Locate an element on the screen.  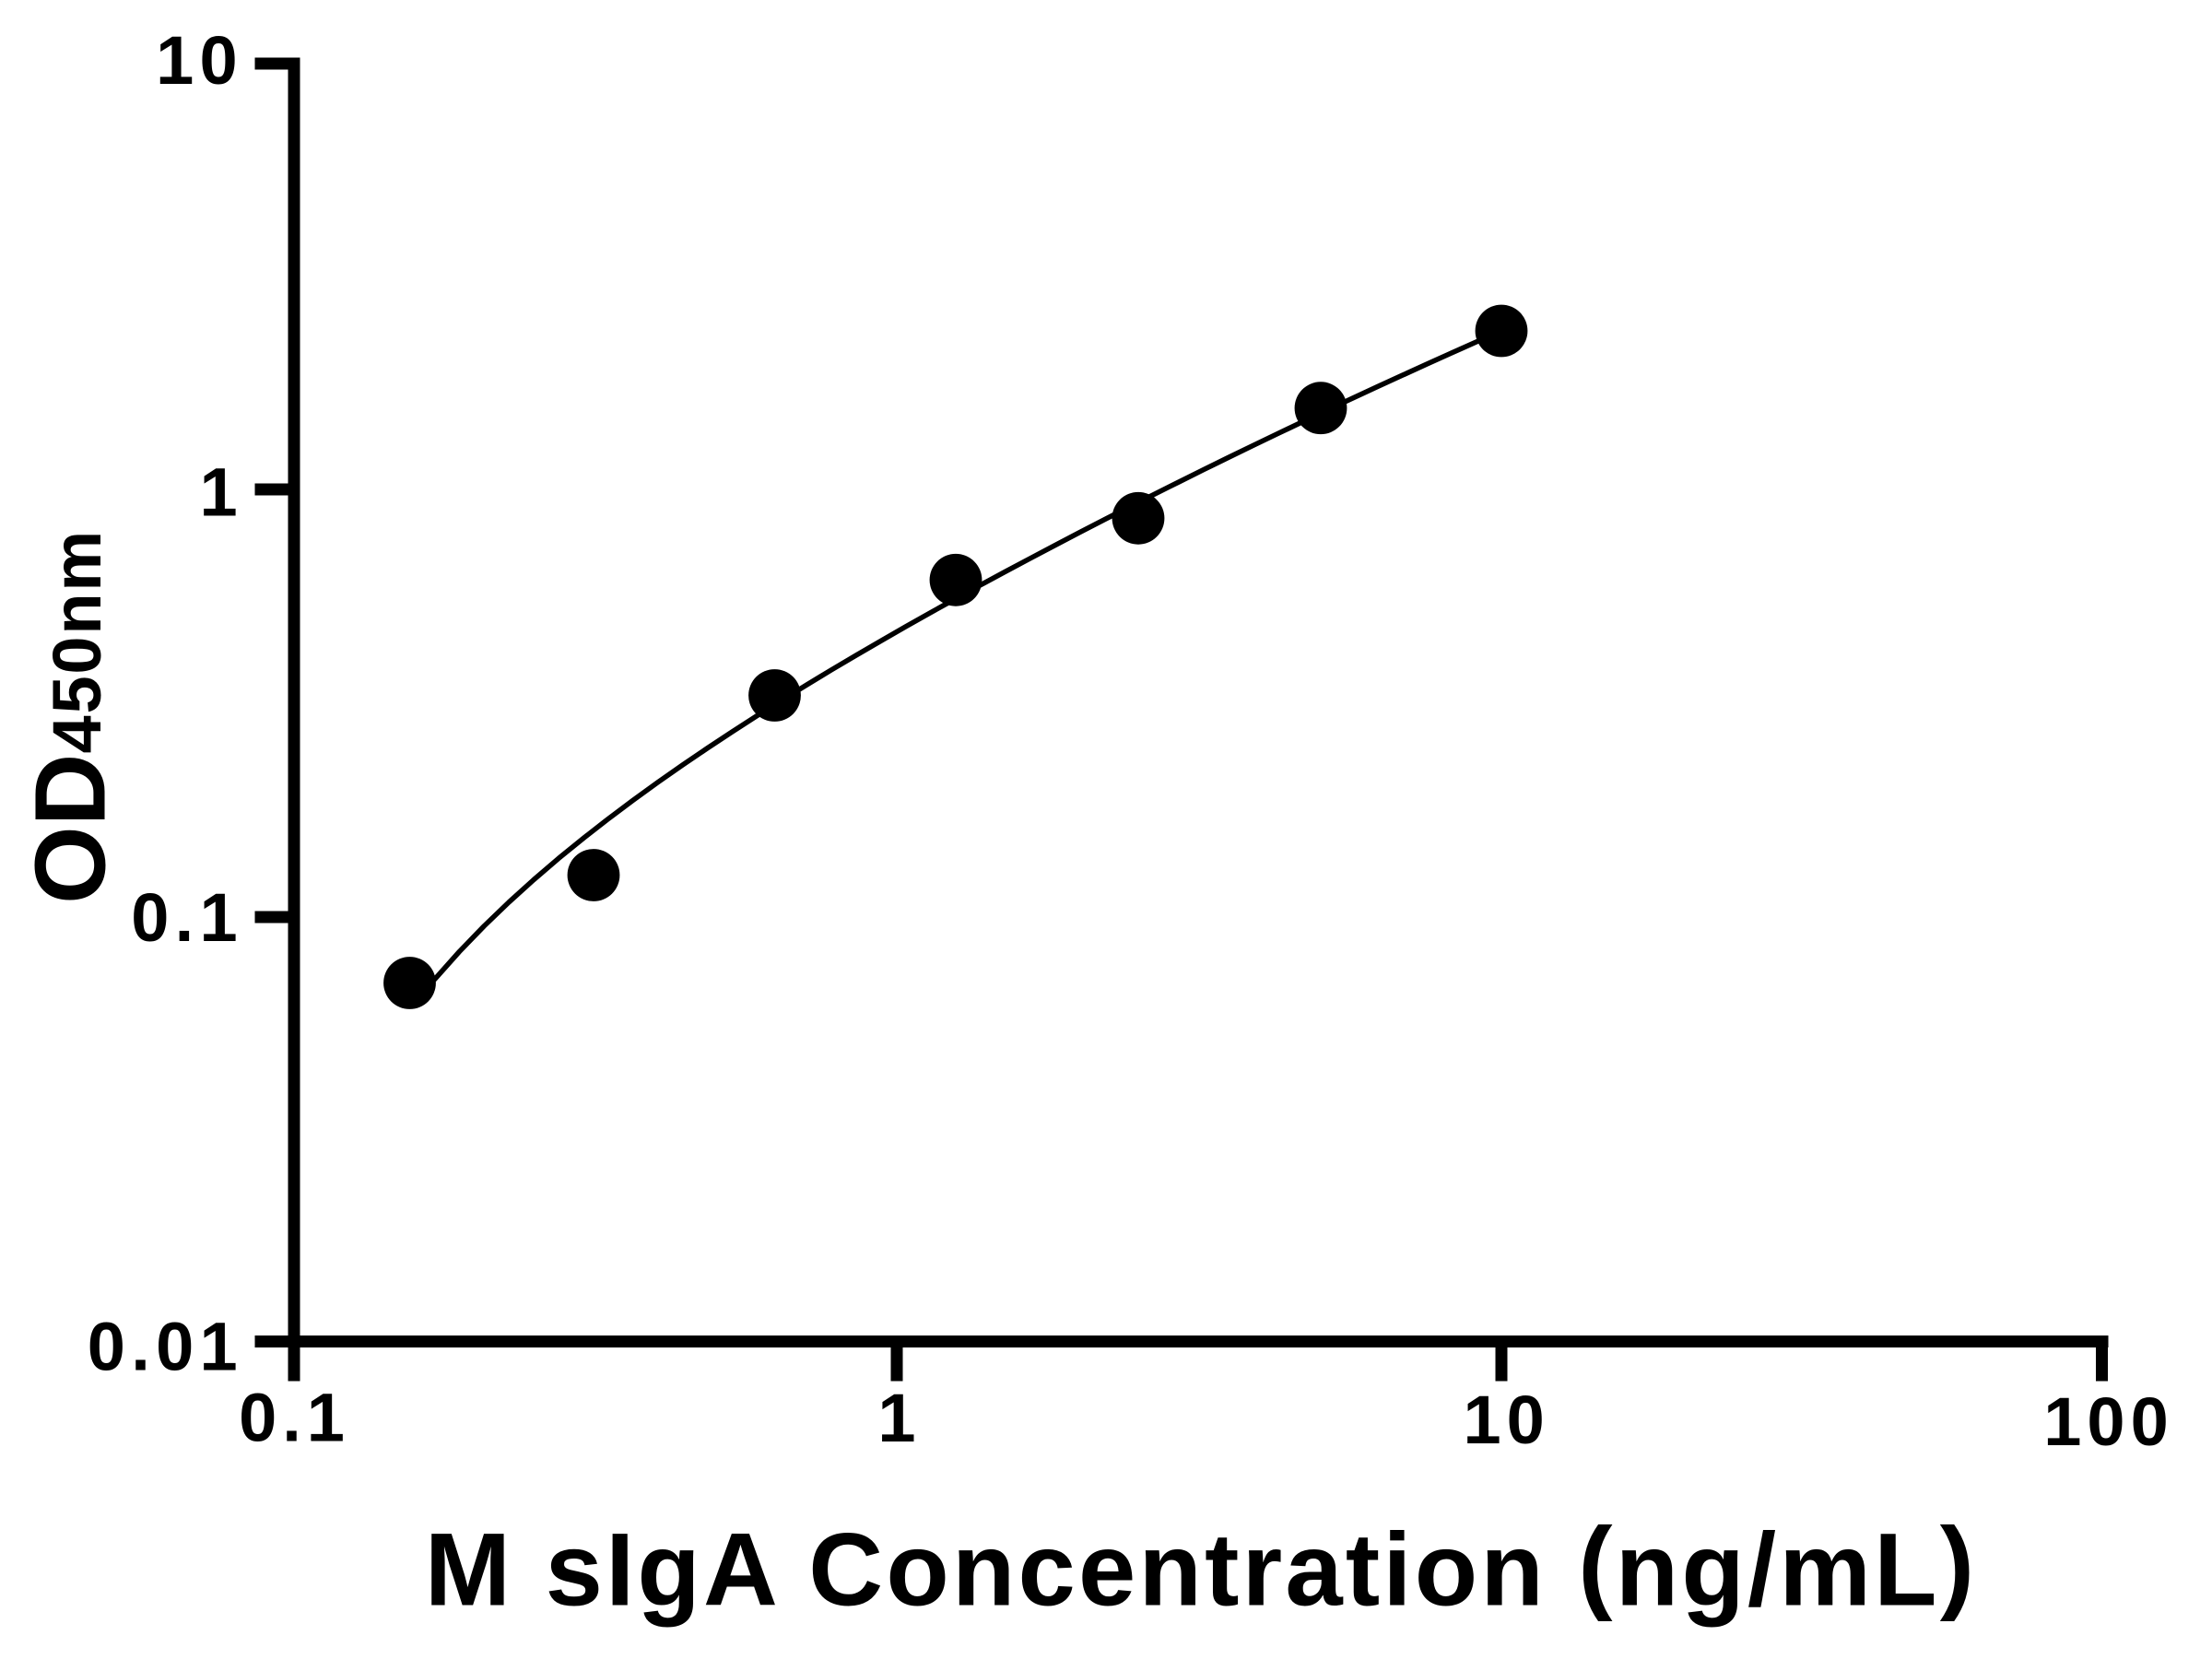
svg-text: 100 is located at coordinates (2108, 1421).